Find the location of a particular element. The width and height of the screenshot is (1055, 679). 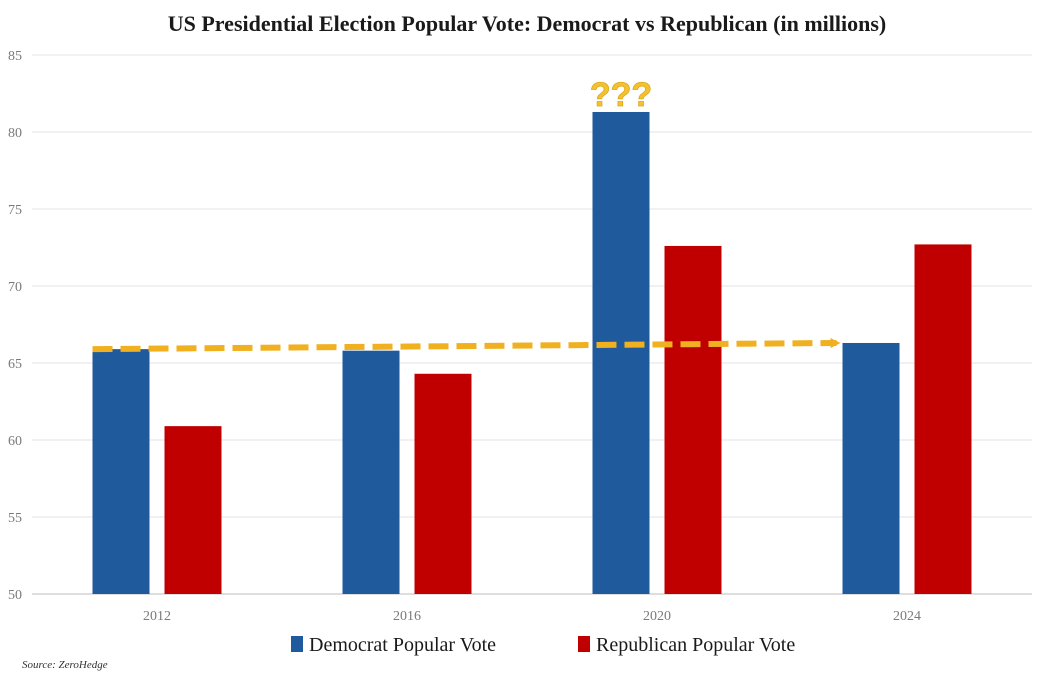

legend-swatch-republican is located at coordinates (584, 644).